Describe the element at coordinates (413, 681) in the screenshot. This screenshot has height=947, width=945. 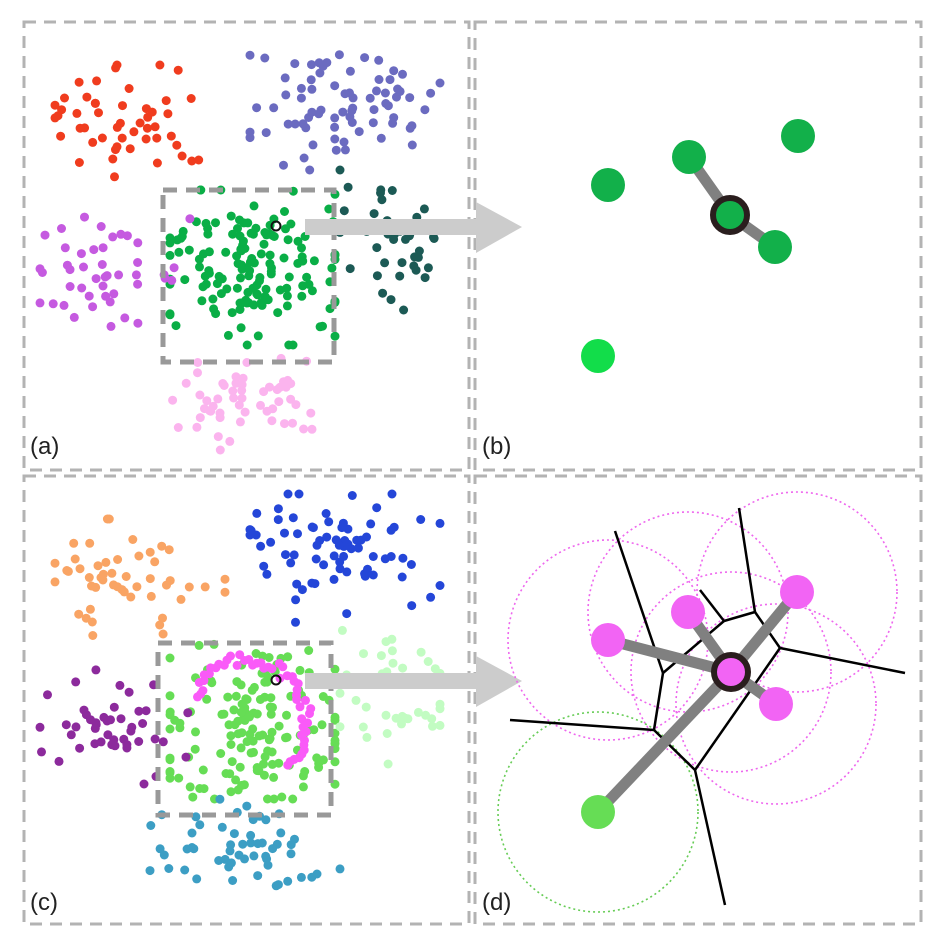
I see `arrow-c-to-d` at that location.